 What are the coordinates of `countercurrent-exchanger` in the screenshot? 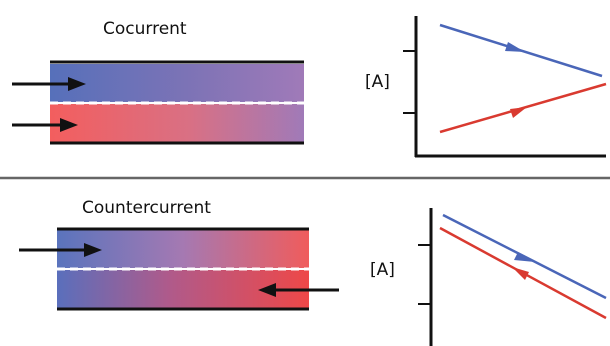 It's located at (179, 269).